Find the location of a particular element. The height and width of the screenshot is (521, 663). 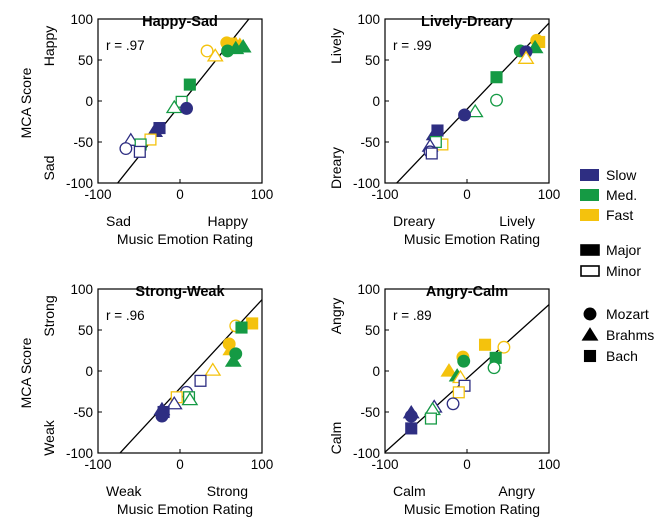

x-pole-high: Angry is located at coordinates (516, 491).